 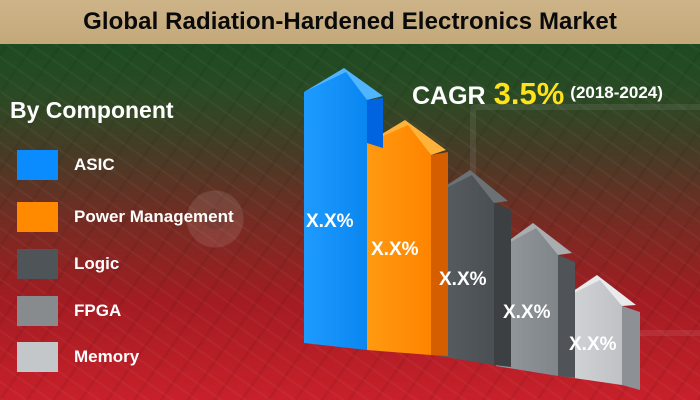 What do you see at coordinates (343, 209) in the screenshot?
I see `bar-asic` at bounding box center [343, 209].